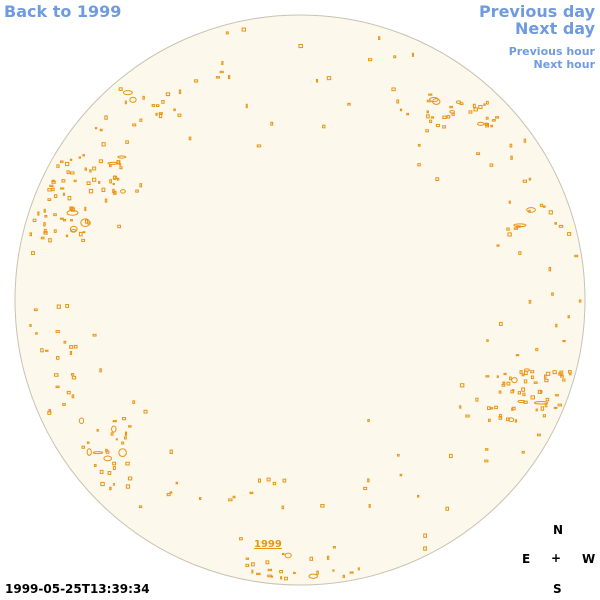 Image resolution: width=600 pixels, height=600 pixels. I want to click on previous-day-link: Previous day, so click(536, 11).